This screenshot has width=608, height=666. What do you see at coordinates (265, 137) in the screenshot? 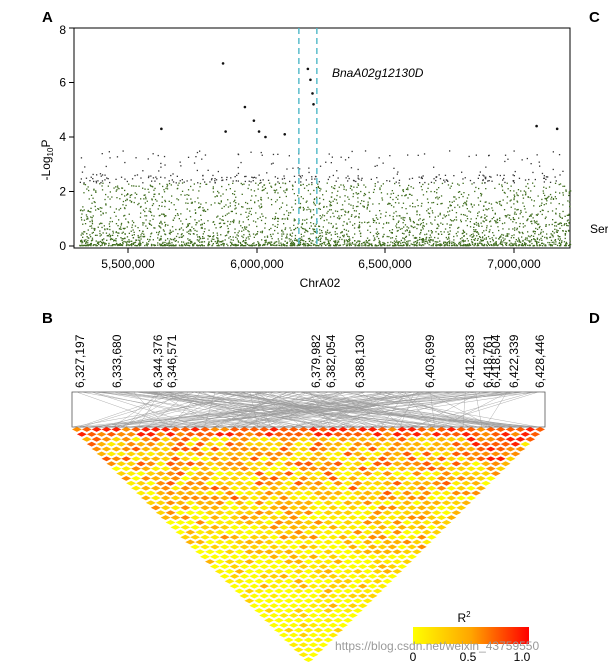
I see `peak-snp-point` at bounding box center [265, 137].